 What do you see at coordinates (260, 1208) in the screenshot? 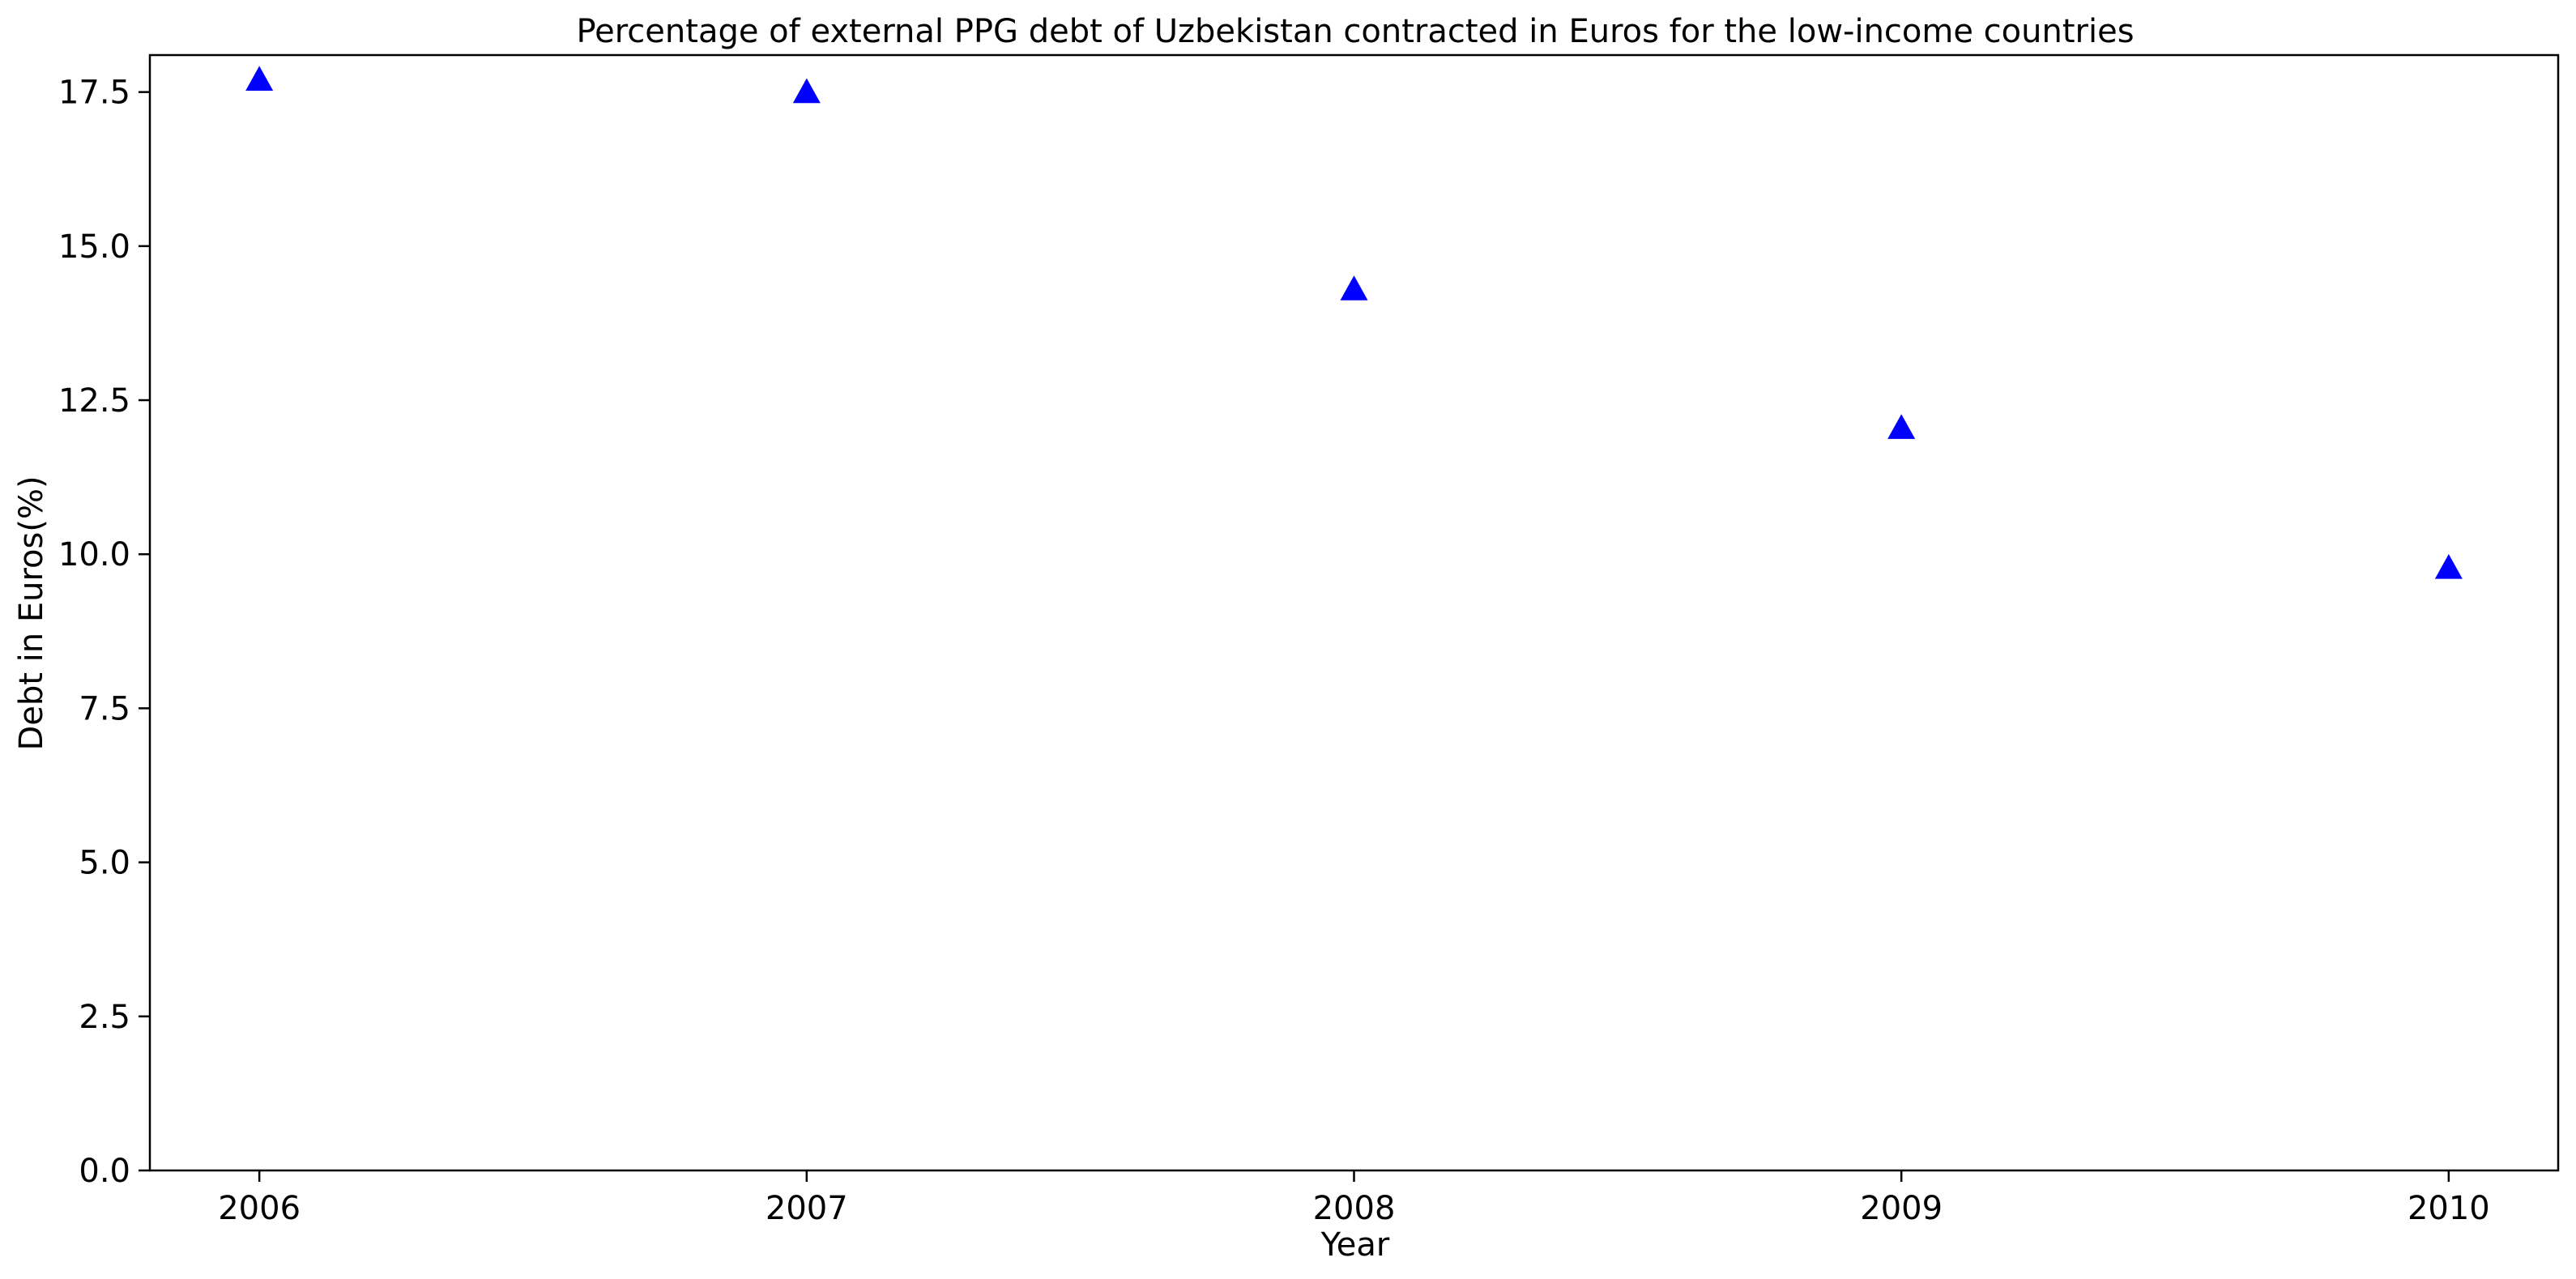
I see `x-tick-label: 2006` at bounding box center [260, 1208].